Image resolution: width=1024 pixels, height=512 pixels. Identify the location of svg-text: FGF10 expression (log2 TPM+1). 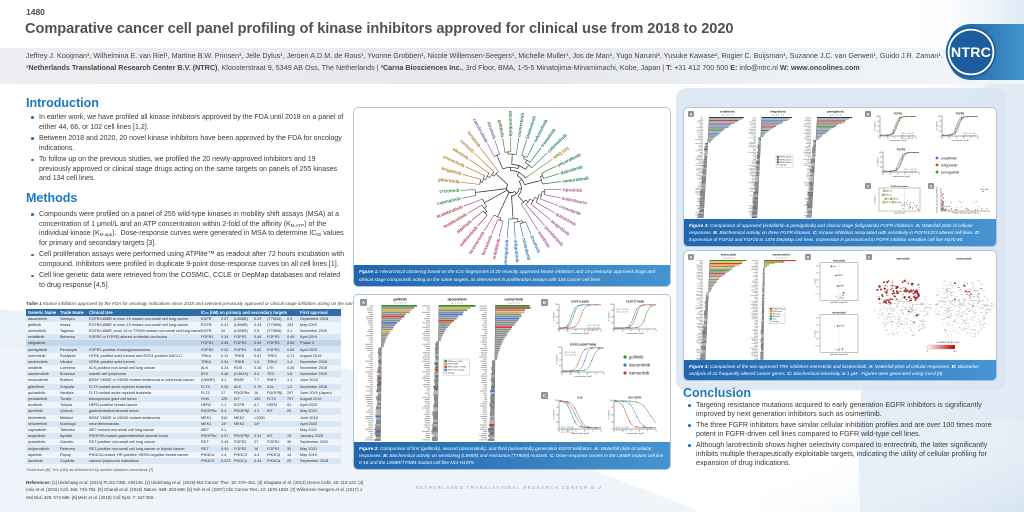
(937, 199).